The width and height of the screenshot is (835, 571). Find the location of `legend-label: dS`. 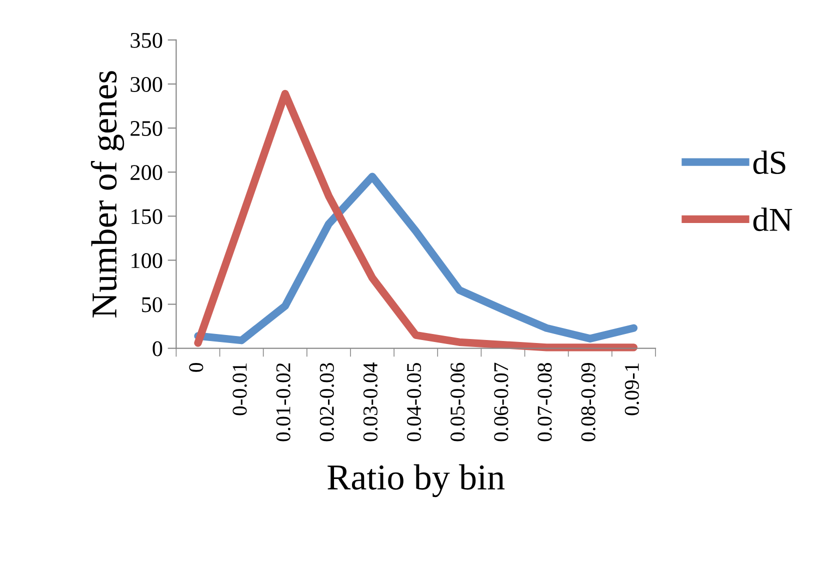

legend-label: dS is located at coordinates (769, 162).